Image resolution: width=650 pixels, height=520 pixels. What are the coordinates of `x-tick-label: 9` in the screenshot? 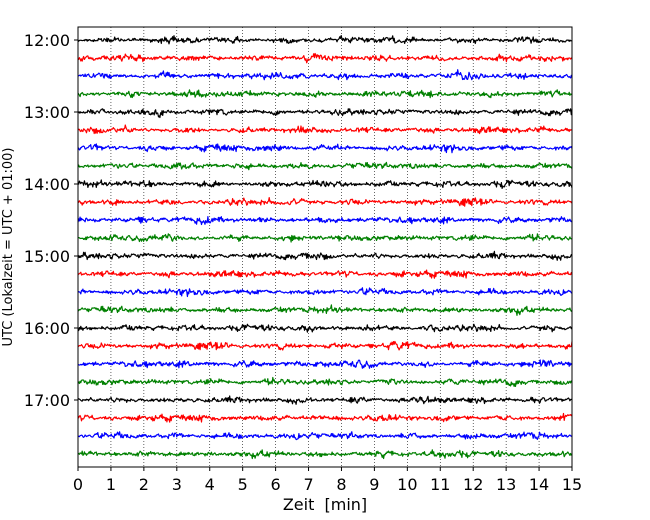 It's located at (374, 484).